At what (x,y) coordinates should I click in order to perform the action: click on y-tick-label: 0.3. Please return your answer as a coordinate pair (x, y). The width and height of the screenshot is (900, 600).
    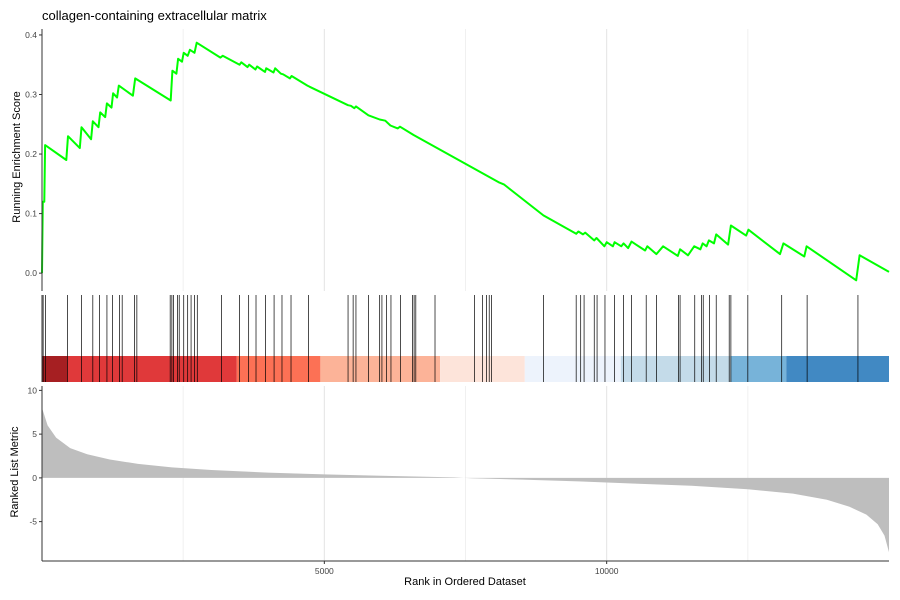
    Looking at the image, I should click on (31, 95).